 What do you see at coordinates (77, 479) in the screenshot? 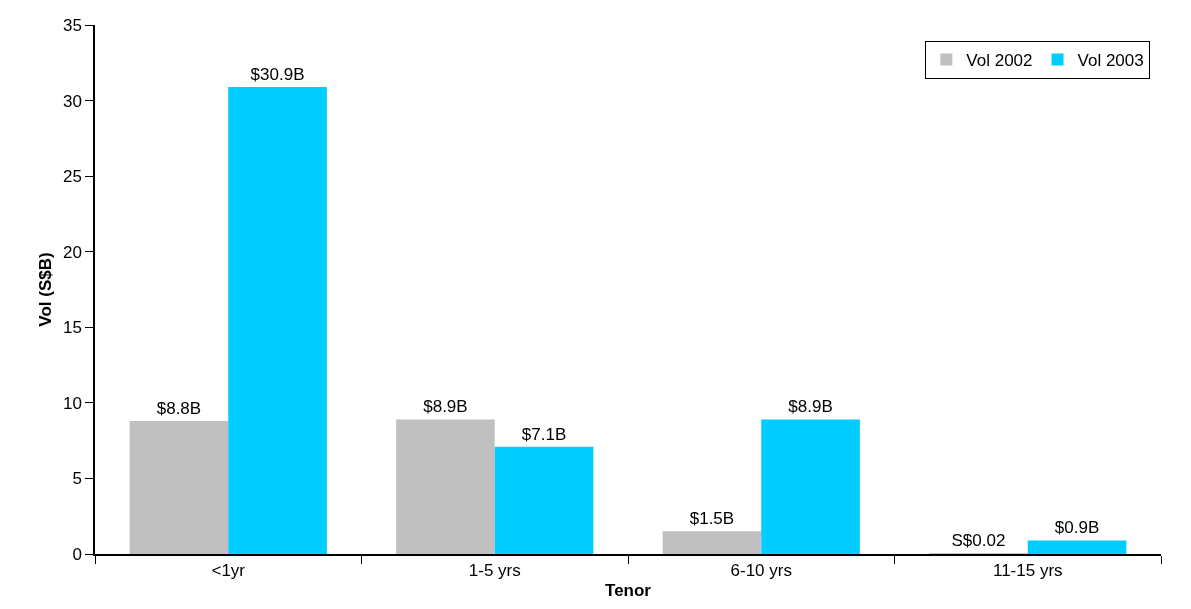
I see `y-tick-label: 5` at bounding box center [77, 479].